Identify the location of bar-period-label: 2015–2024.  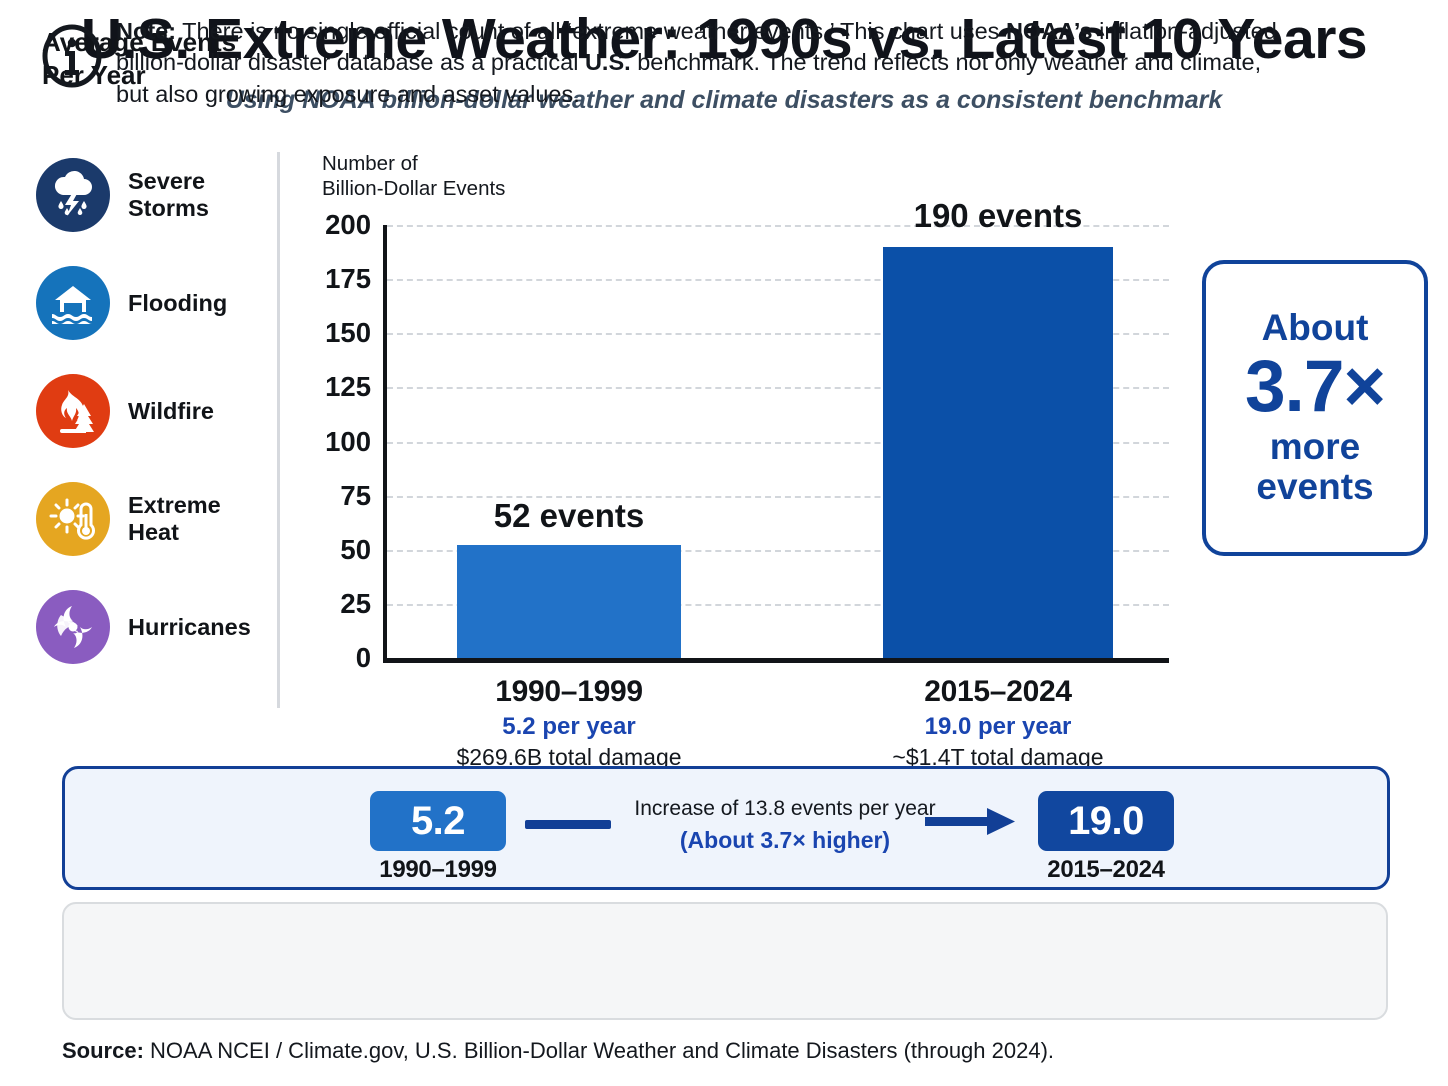
(998, 691).